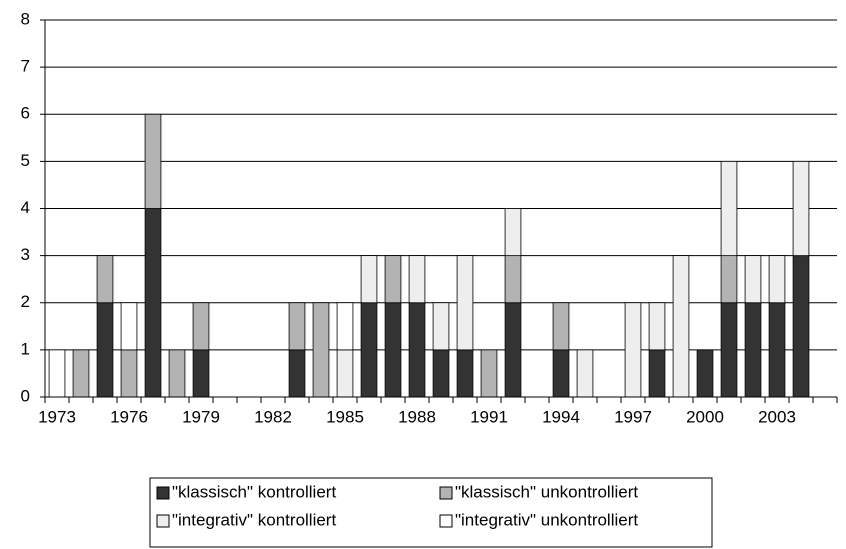  Describe the element at coordinates (633, 416) in the screenshot. I see `x-tick-label: 1997` at that location.